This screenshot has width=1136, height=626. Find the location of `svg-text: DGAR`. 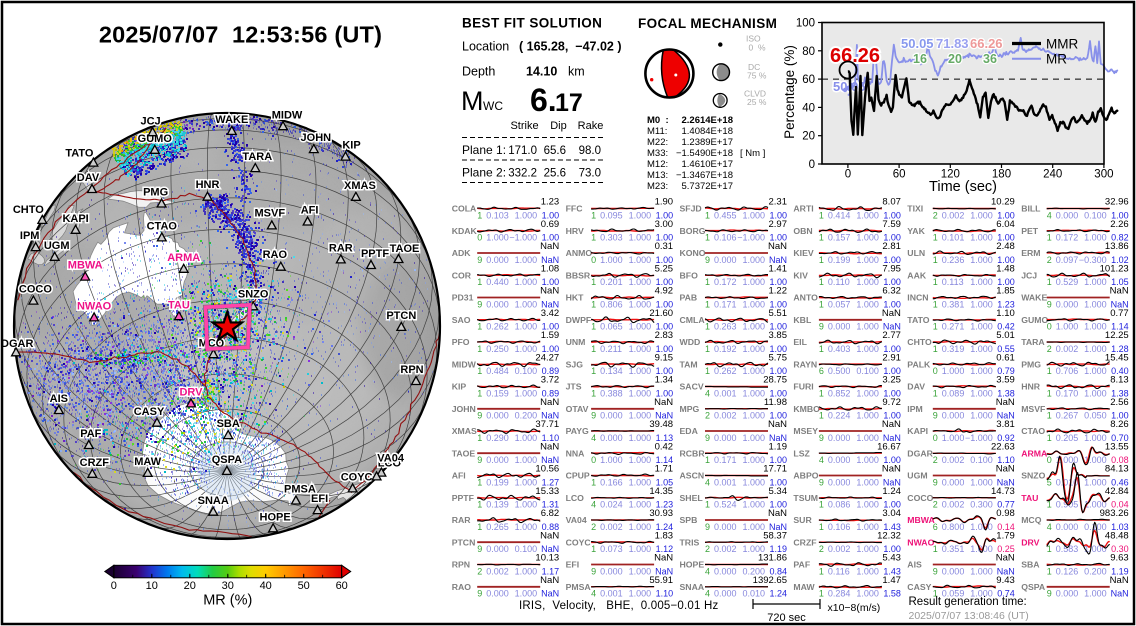

svg-text: DGAR is located at coordinates (920, 453).